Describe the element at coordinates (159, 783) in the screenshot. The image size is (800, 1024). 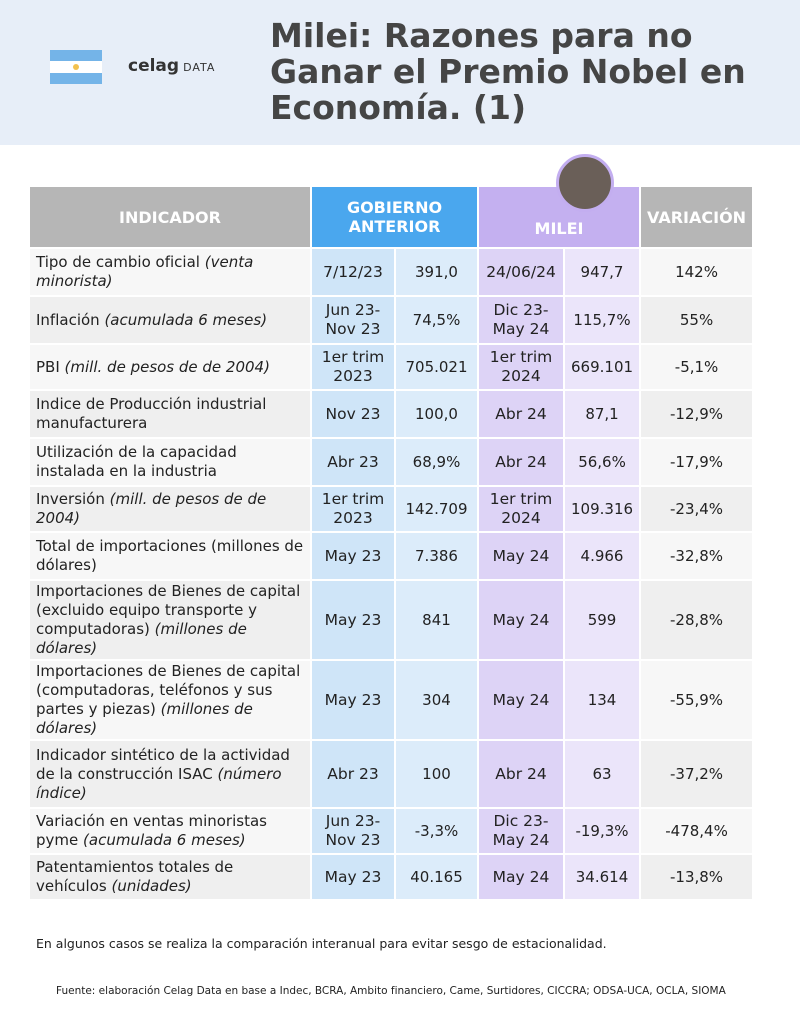
I see `indicator-note: (número índice)` at that location.